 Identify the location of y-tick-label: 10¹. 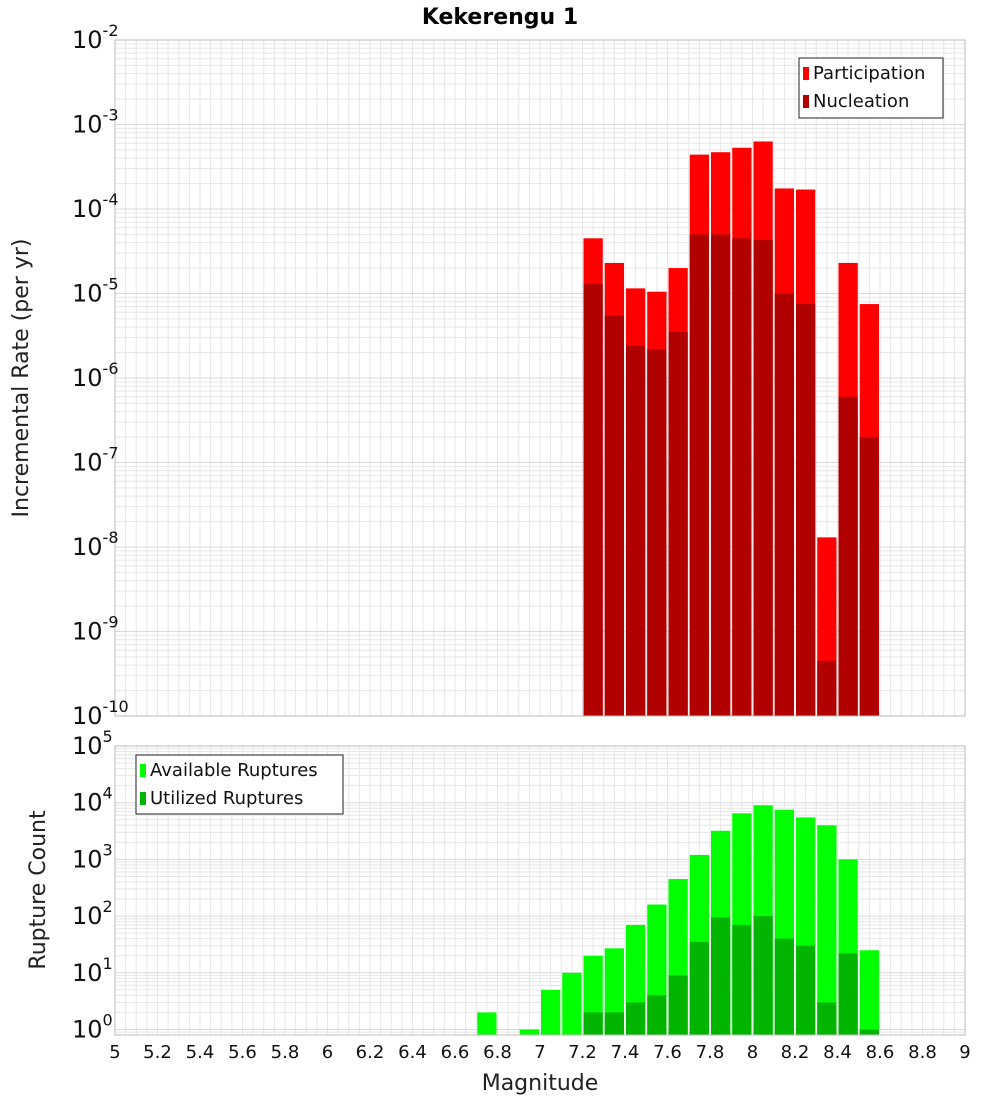
(92, 970).